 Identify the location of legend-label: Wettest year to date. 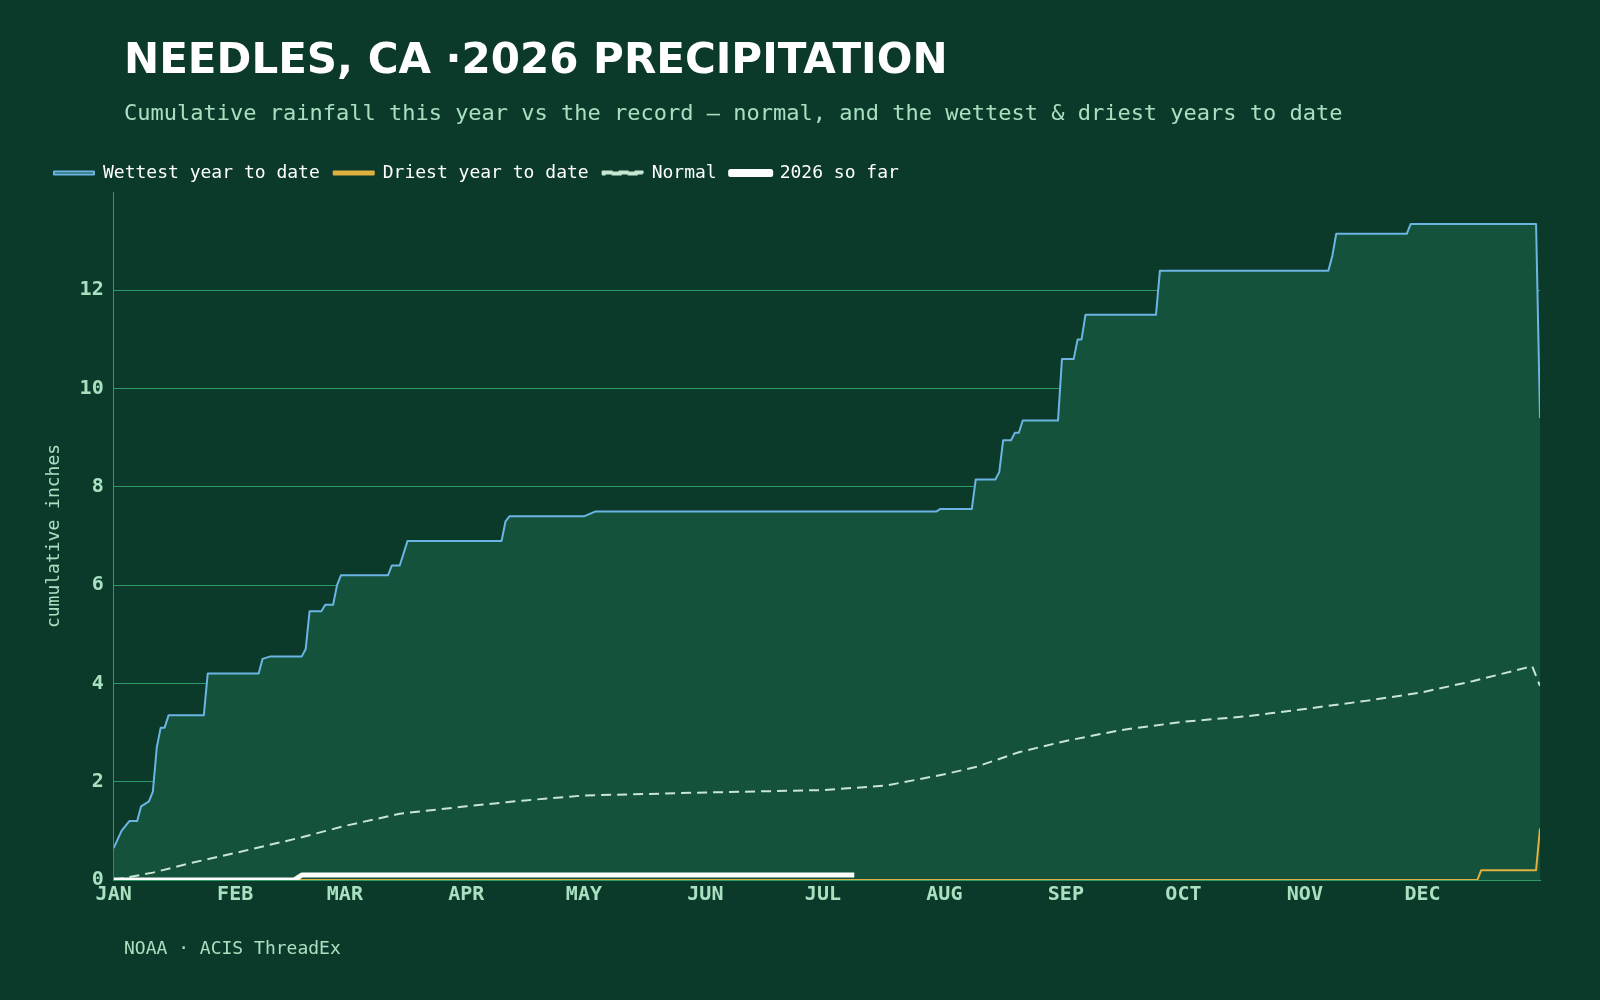
(211, 171).